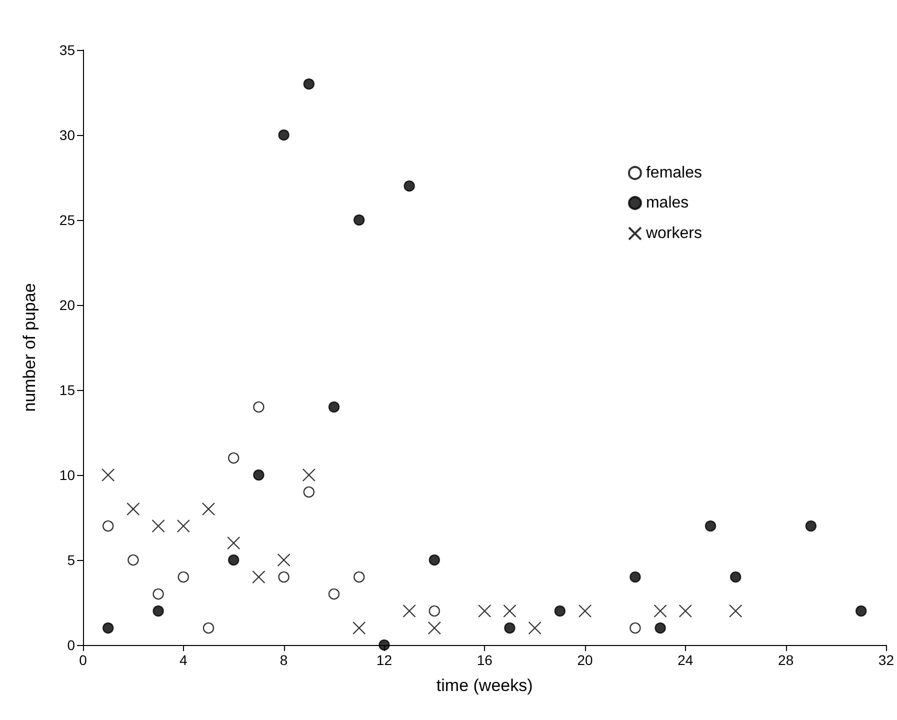 This screenshot has height=720, width=897. I want to click on y-tick-label: 35, so click(67, 50).